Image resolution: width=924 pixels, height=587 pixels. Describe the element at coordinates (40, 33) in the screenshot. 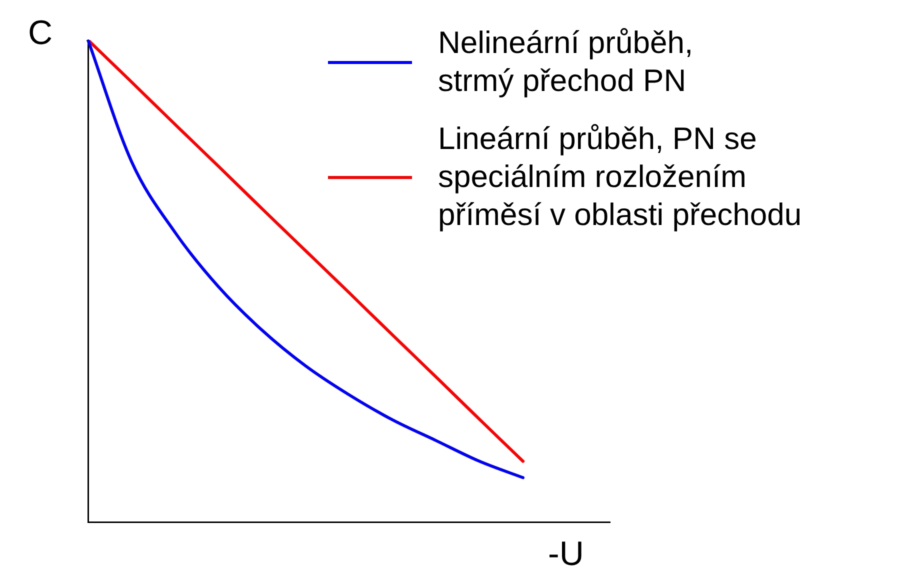

I see `y-axis-title: C` at that location.